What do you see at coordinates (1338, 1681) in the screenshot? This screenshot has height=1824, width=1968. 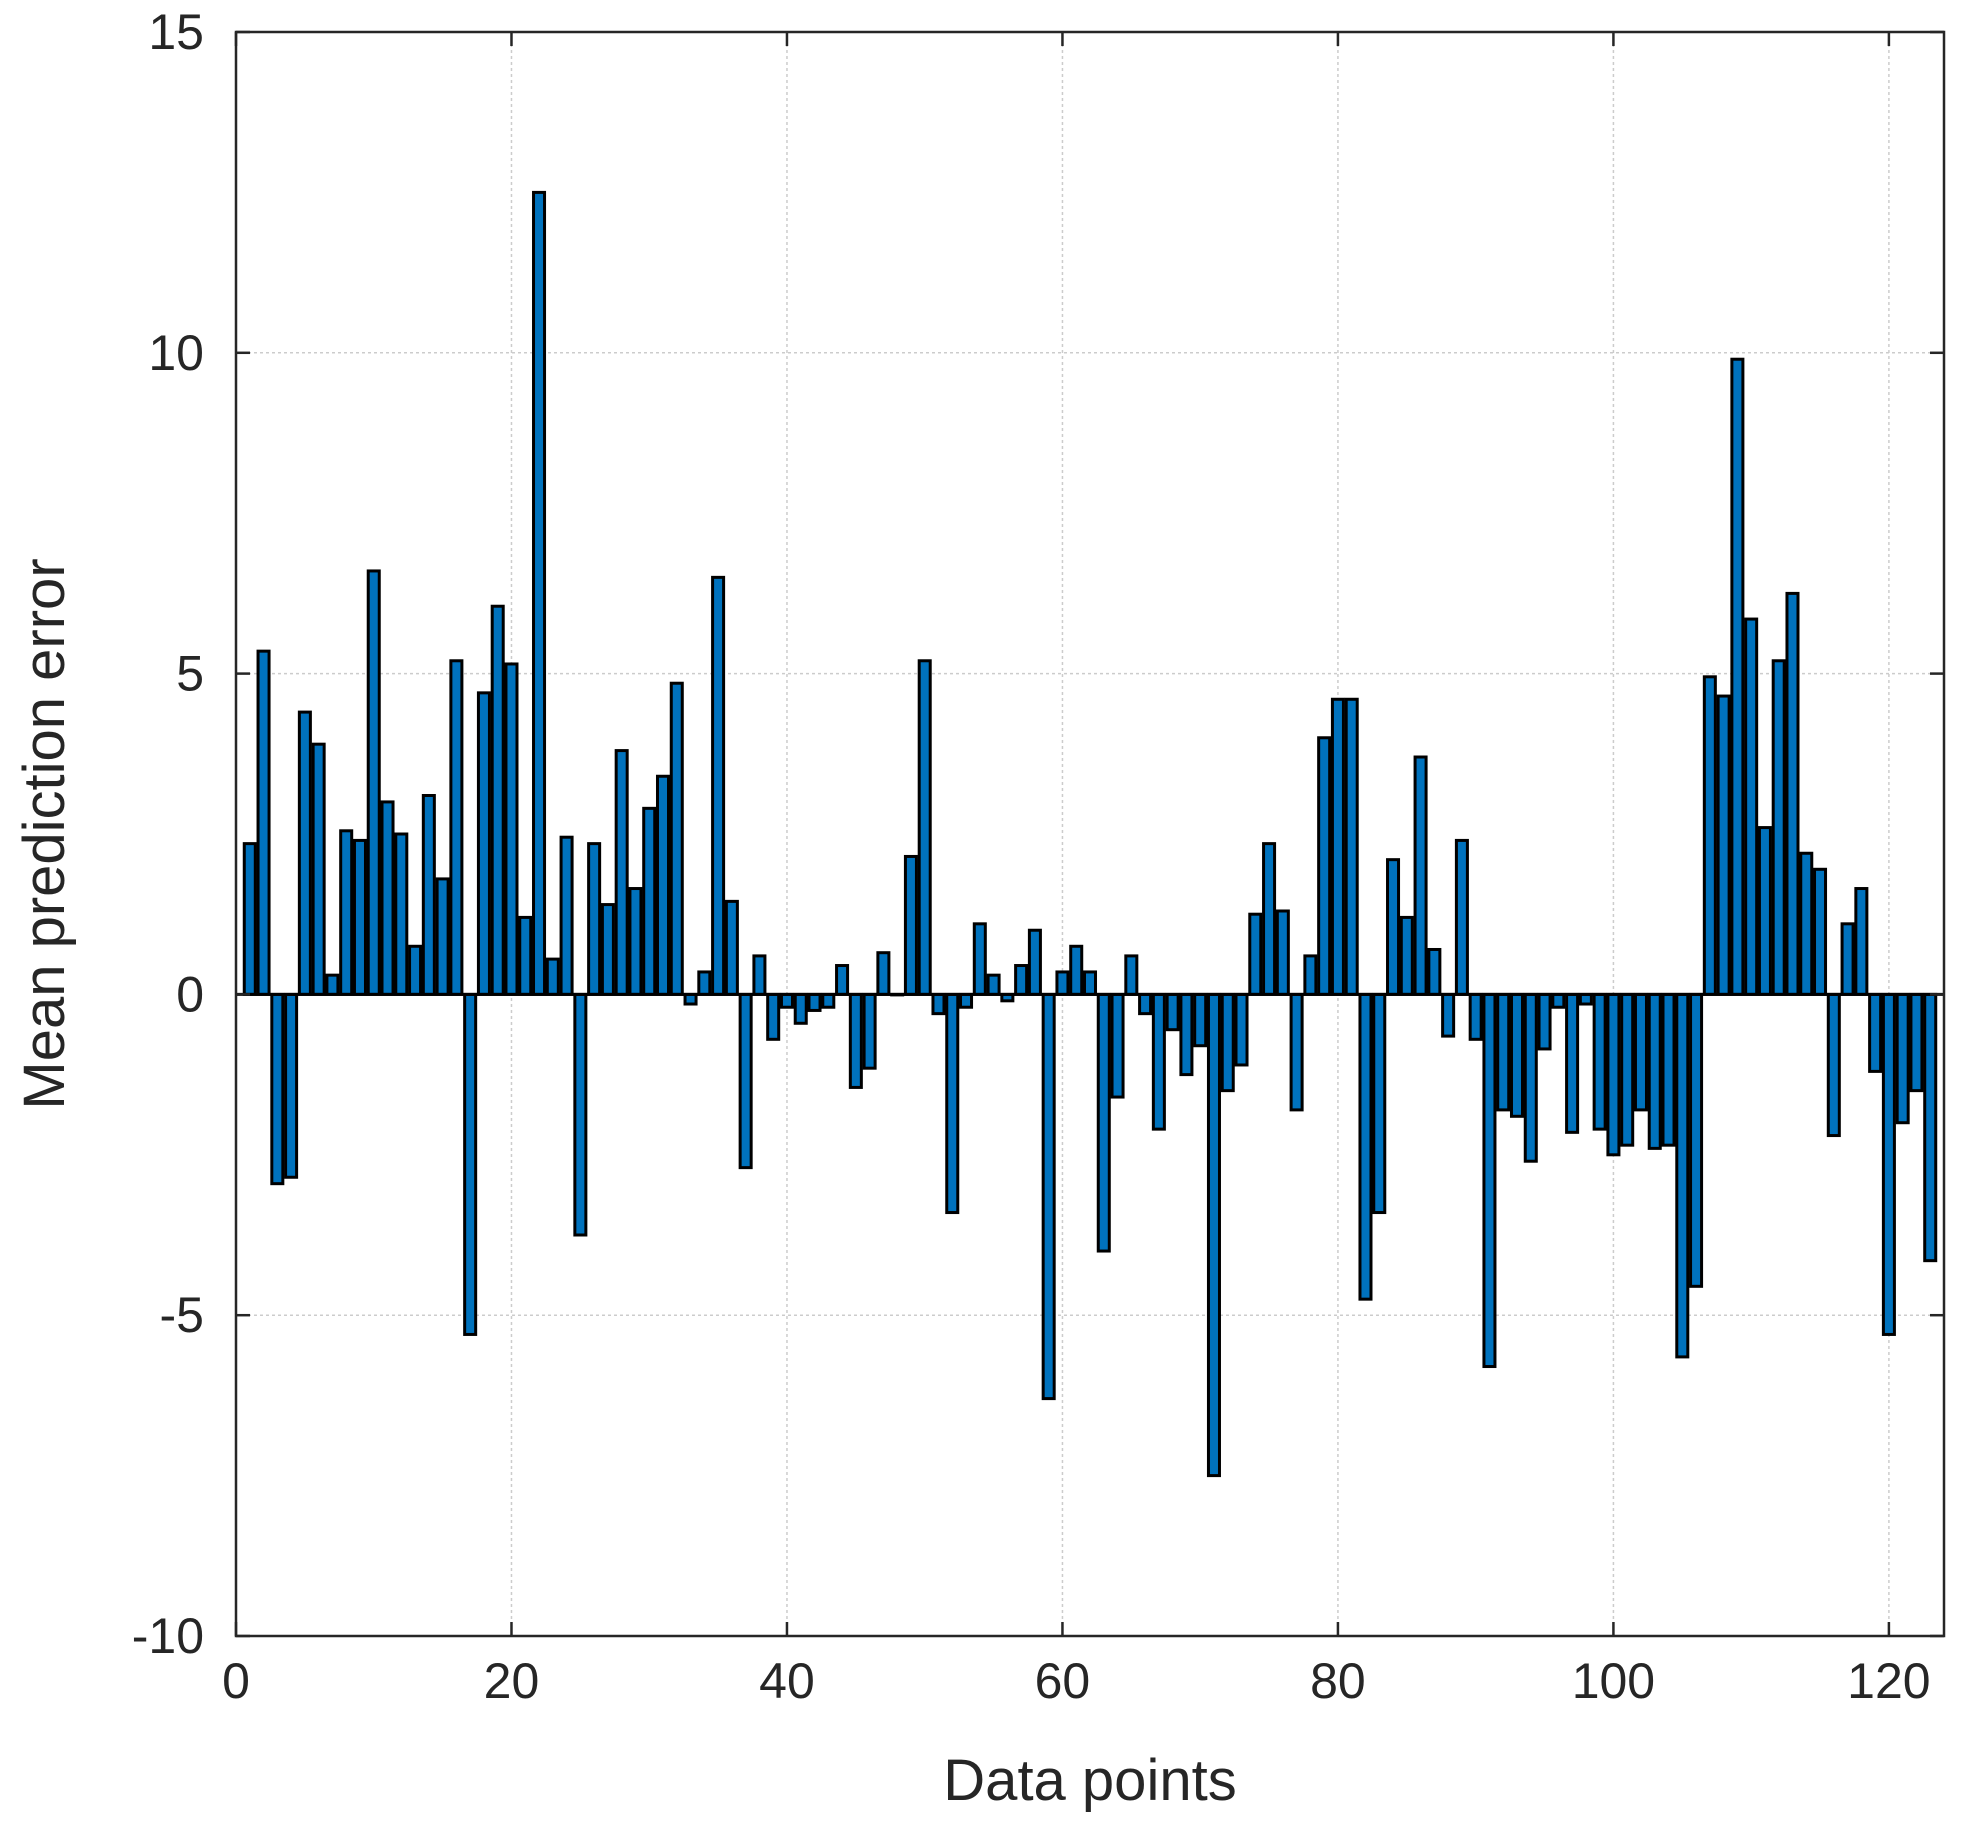 I see `x-tick-label: 80` at bounding box center [1338, 1681].